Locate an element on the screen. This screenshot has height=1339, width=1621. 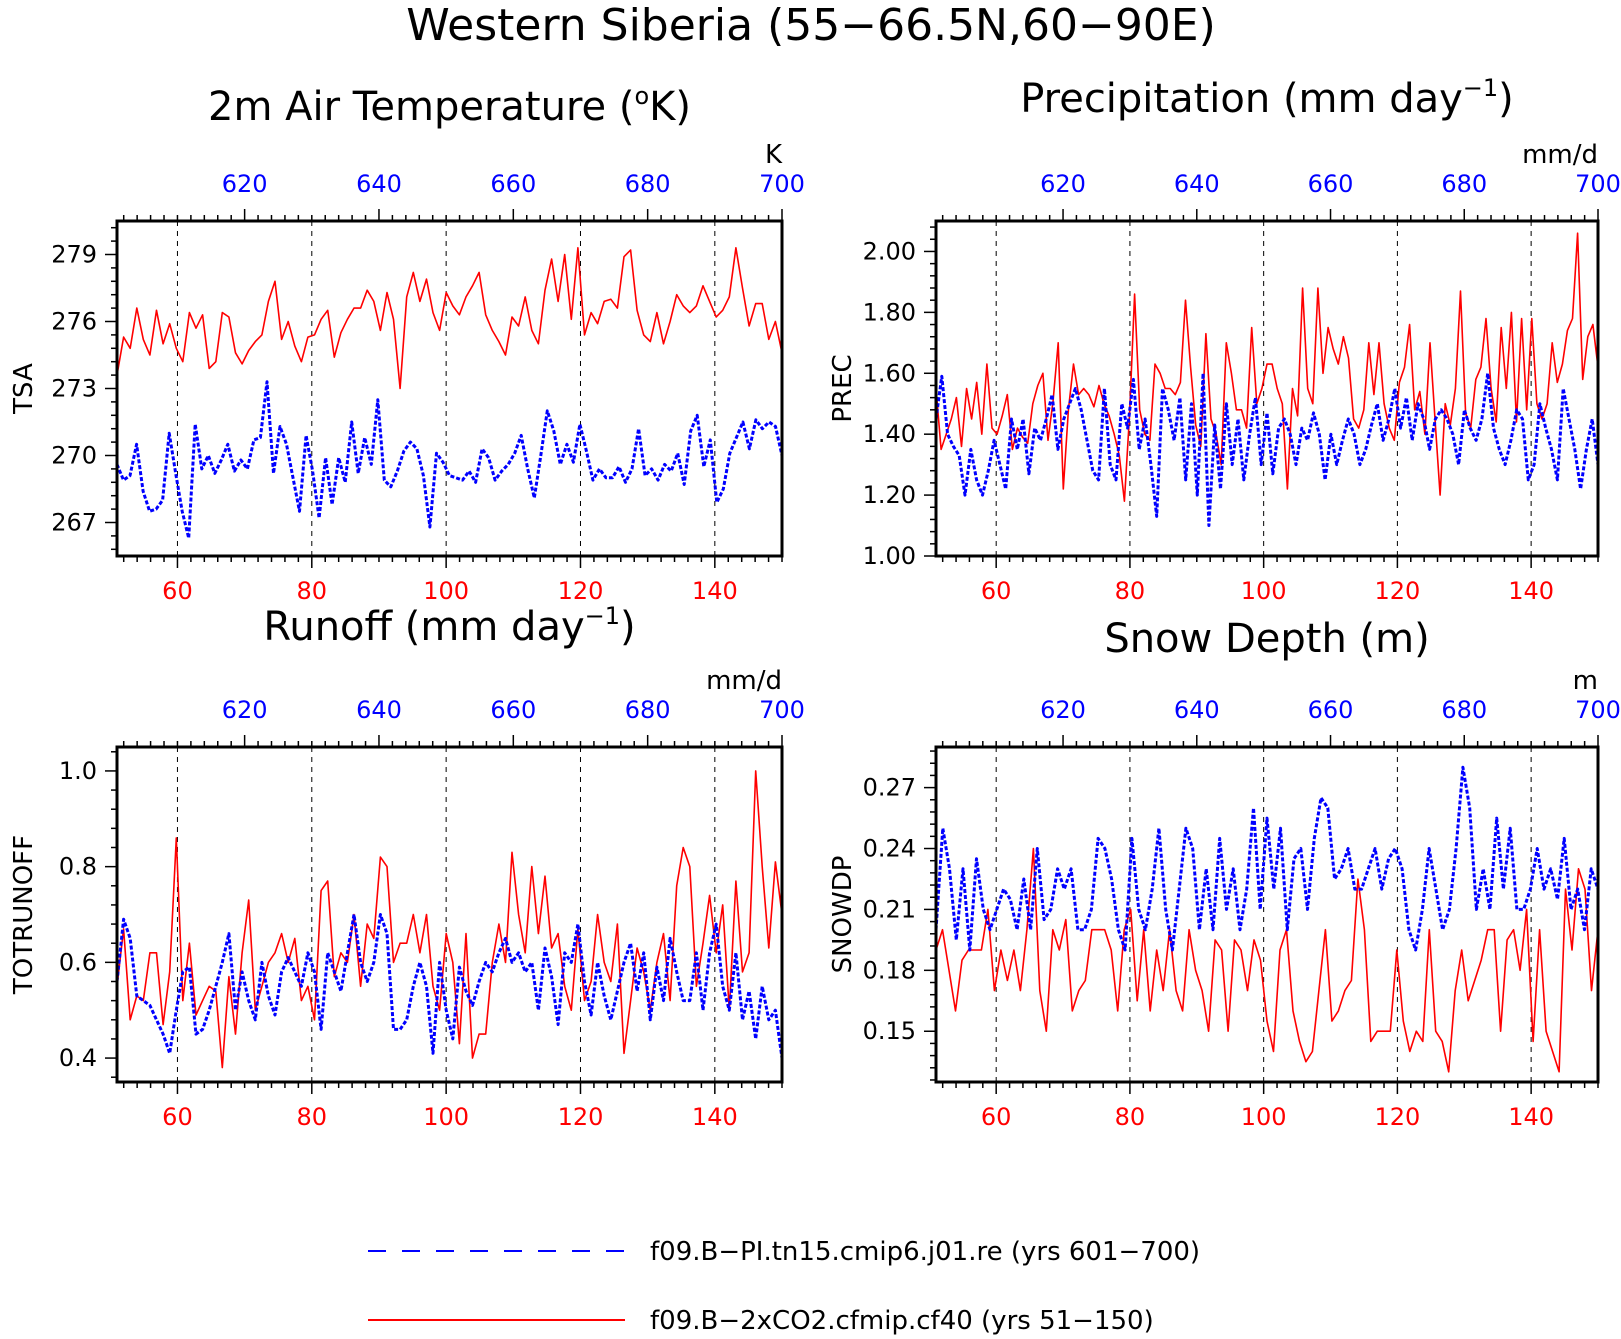
y-tick-label: 1.60 is located at coordinates (889, 373).